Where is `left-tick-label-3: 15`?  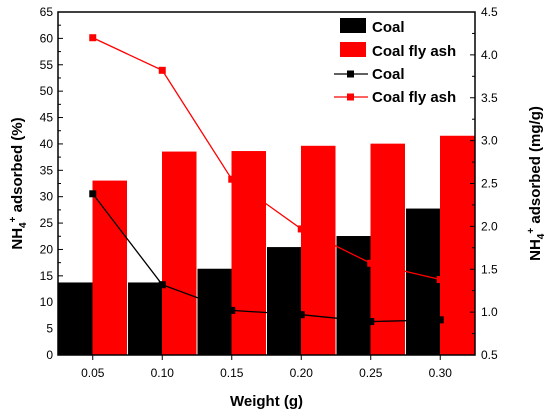 left-tick-label-3: 15 is located at coordinates (47, 276).